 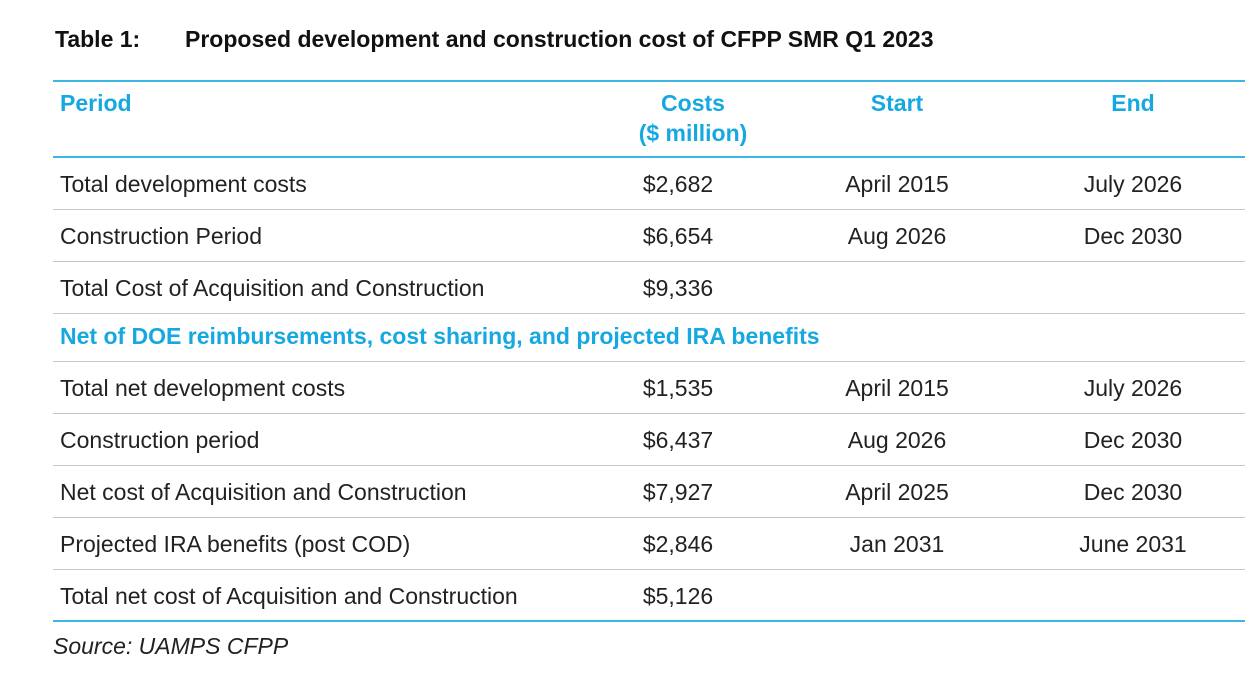 I want to click on cell-cost: $5,126, so click(x=678, y=596).